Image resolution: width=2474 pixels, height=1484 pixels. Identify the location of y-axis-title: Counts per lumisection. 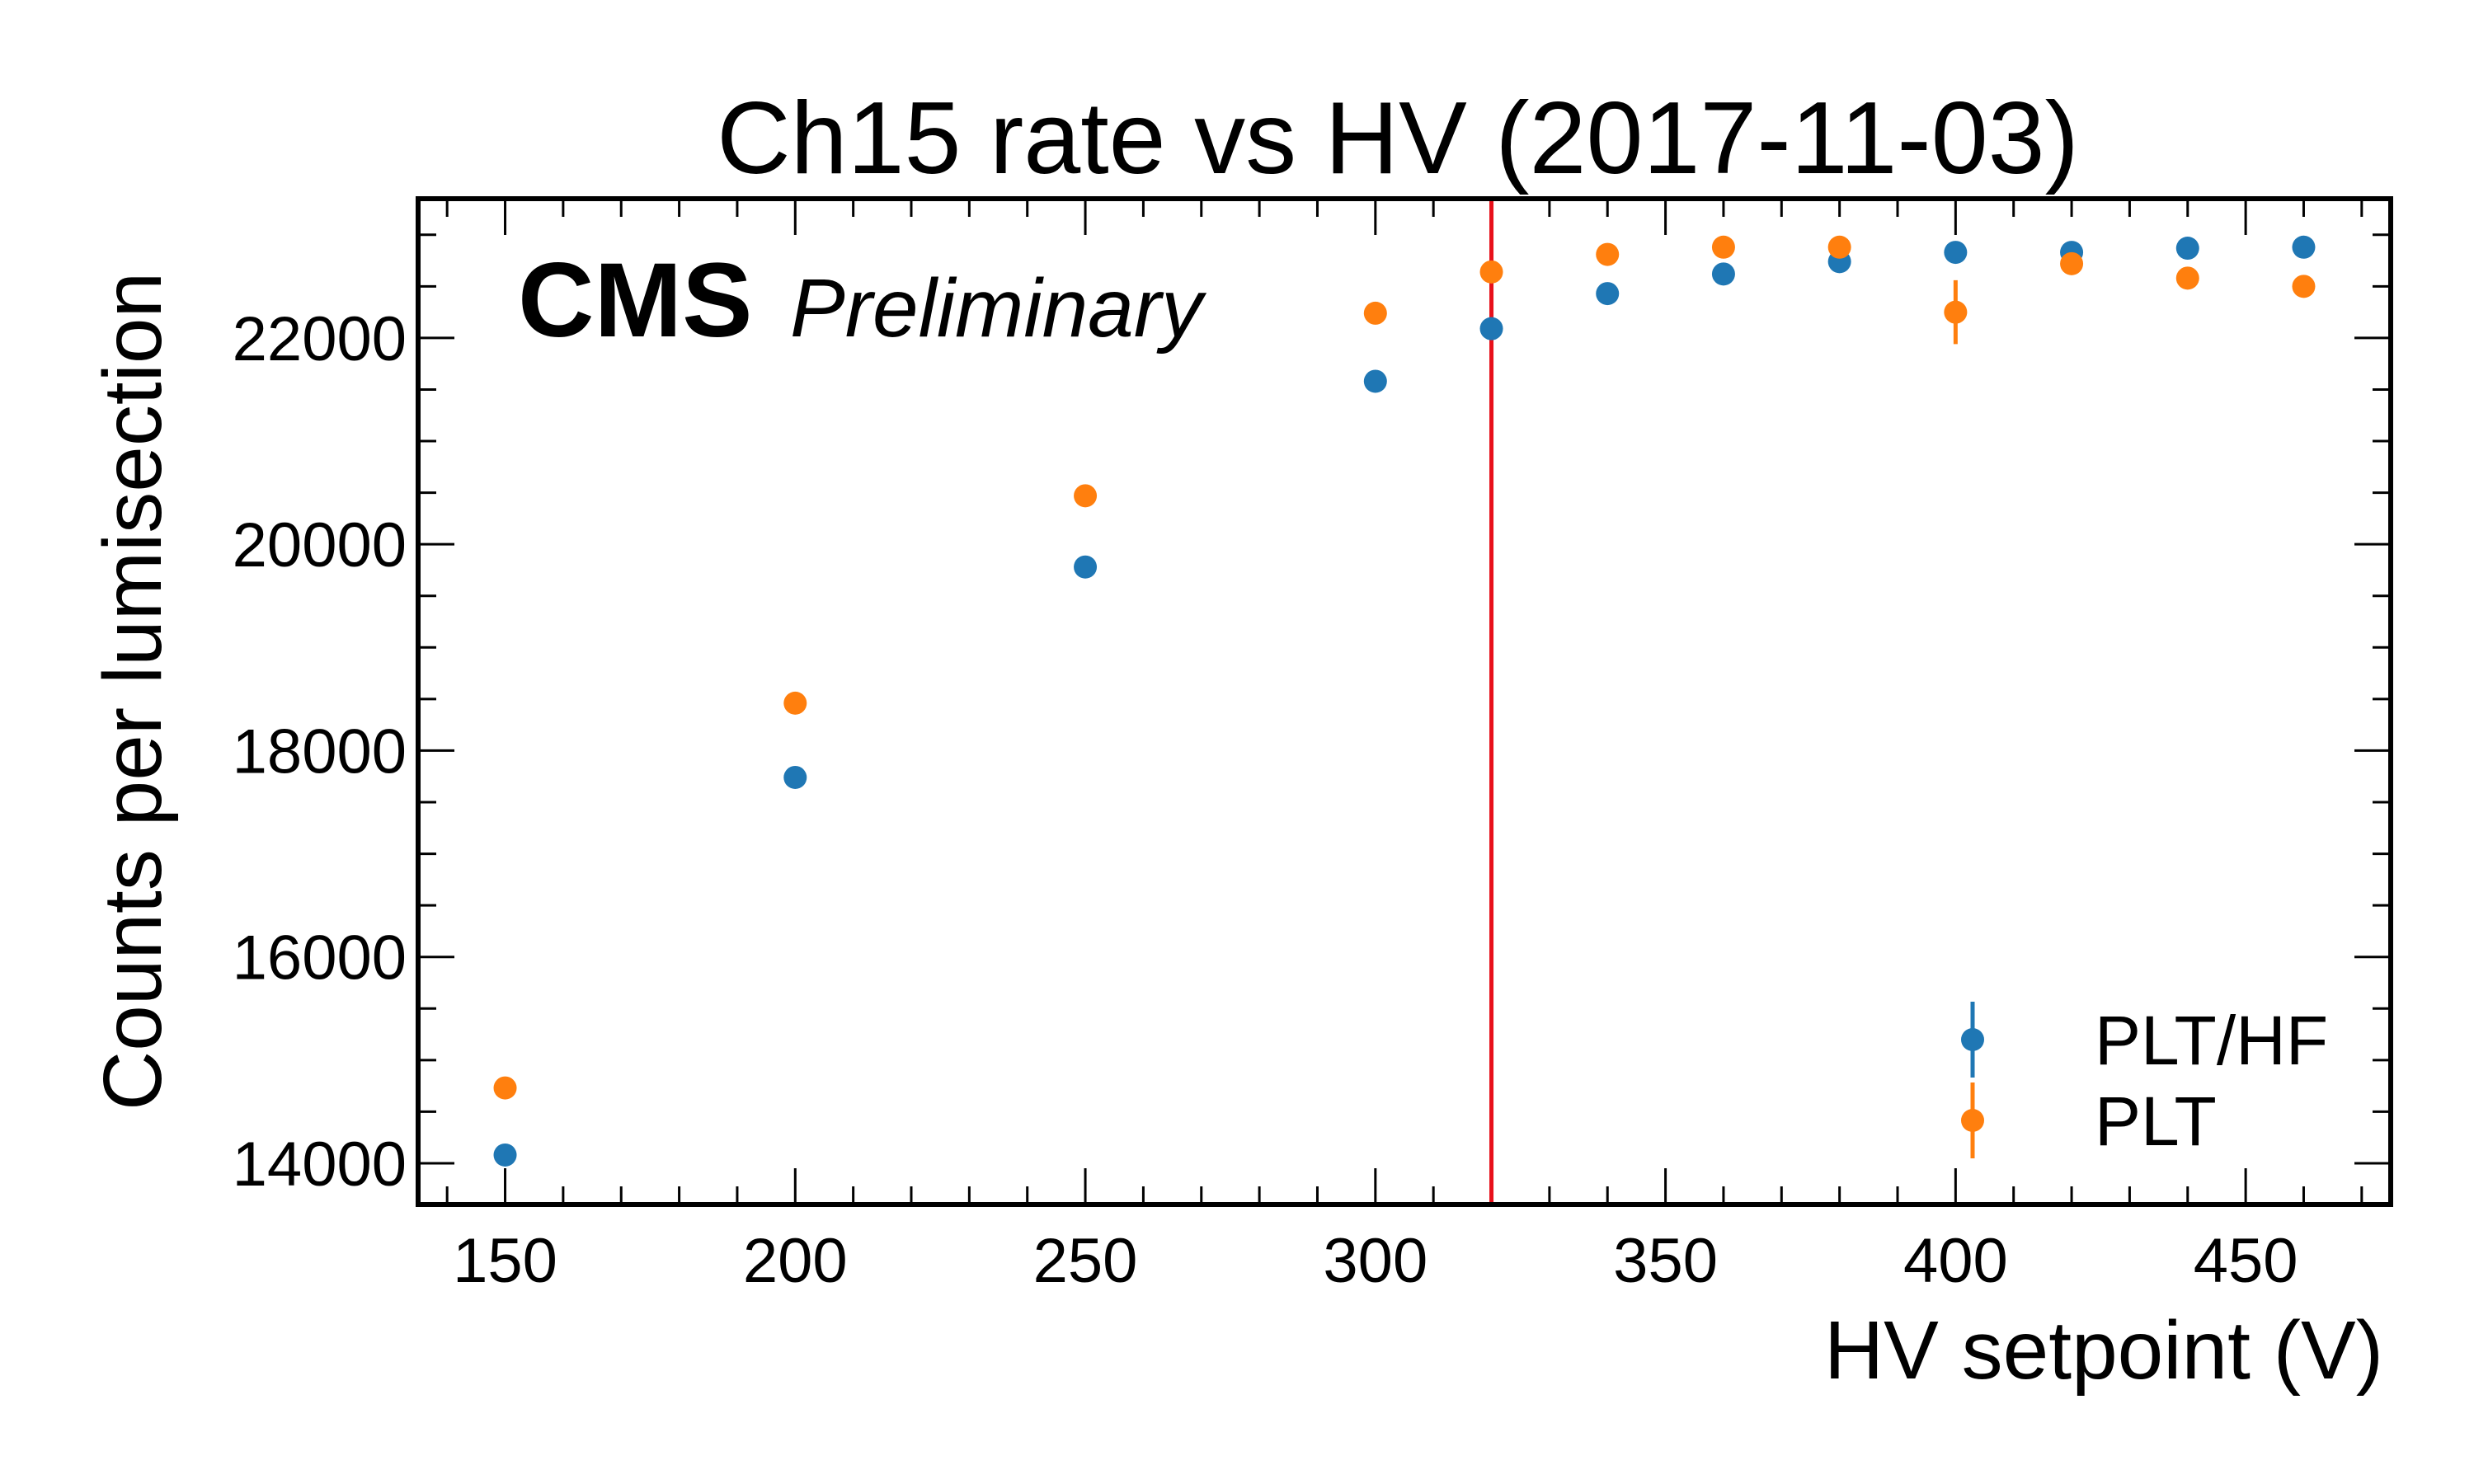
(133, 691).